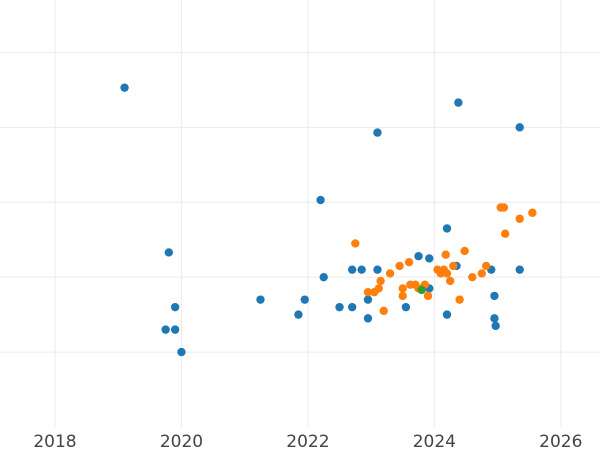  I want to click on x-tick-label: 2024, so click(434, 441).